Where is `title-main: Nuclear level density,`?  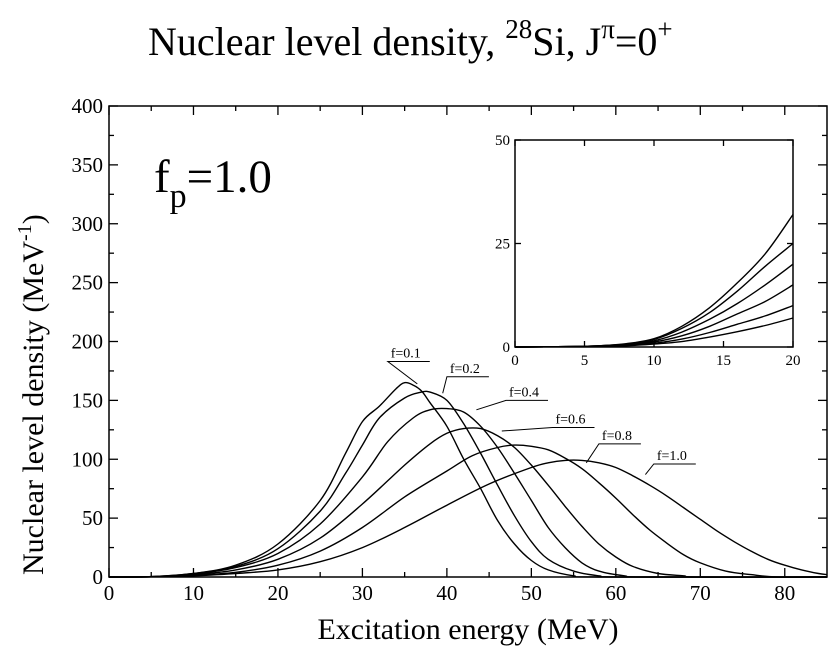 title-main: Nuclear level density, is located at coordinates (326, 41).